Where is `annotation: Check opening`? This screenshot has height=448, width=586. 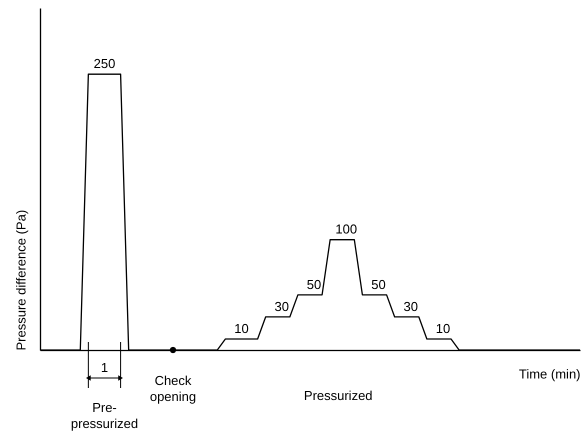 annotation: Check opening is located at coordinates (173, 388).